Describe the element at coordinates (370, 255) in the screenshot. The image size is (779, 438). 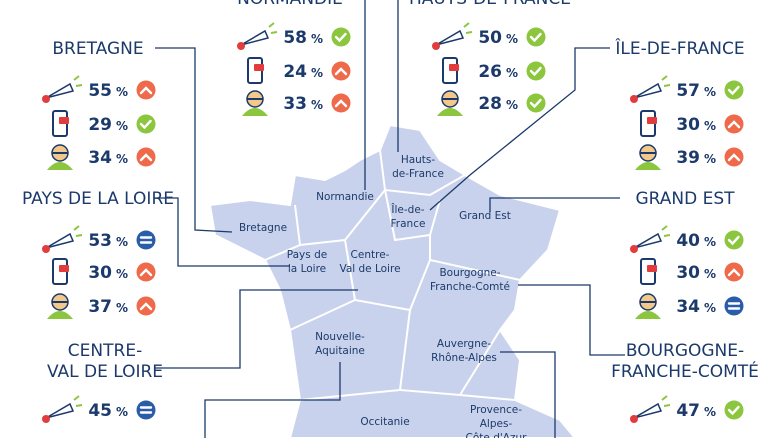
I see `region-label: Centre-` at that location.